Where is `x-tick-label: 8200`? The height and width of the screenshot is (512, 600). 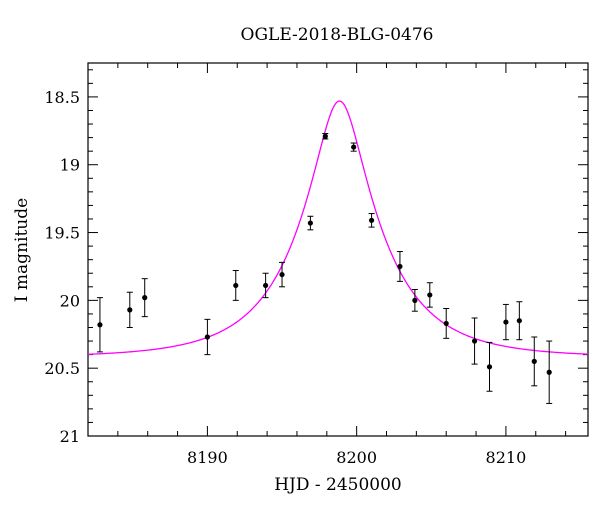
x-tick-label: 8200 is located at coordinates (356, 457).